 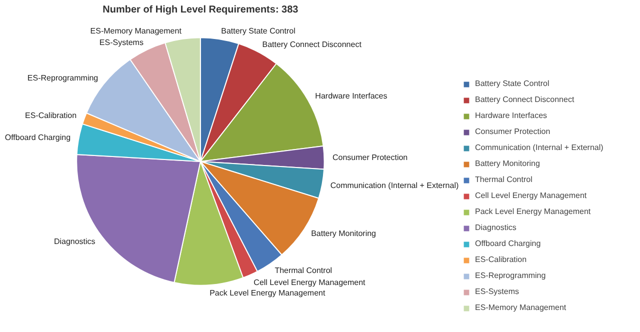 What do you see at coordinates (370, 157) in the screenshot?
I see `slice-label: Consumer Protection` at bounding box center [370, 157].